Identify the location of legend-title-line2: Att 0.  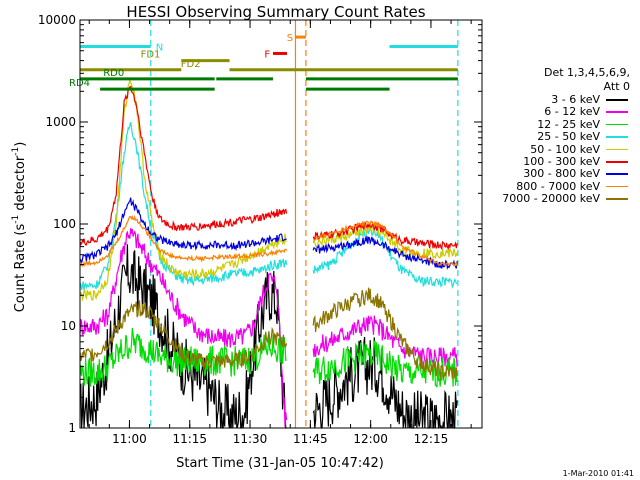
(616, 86).